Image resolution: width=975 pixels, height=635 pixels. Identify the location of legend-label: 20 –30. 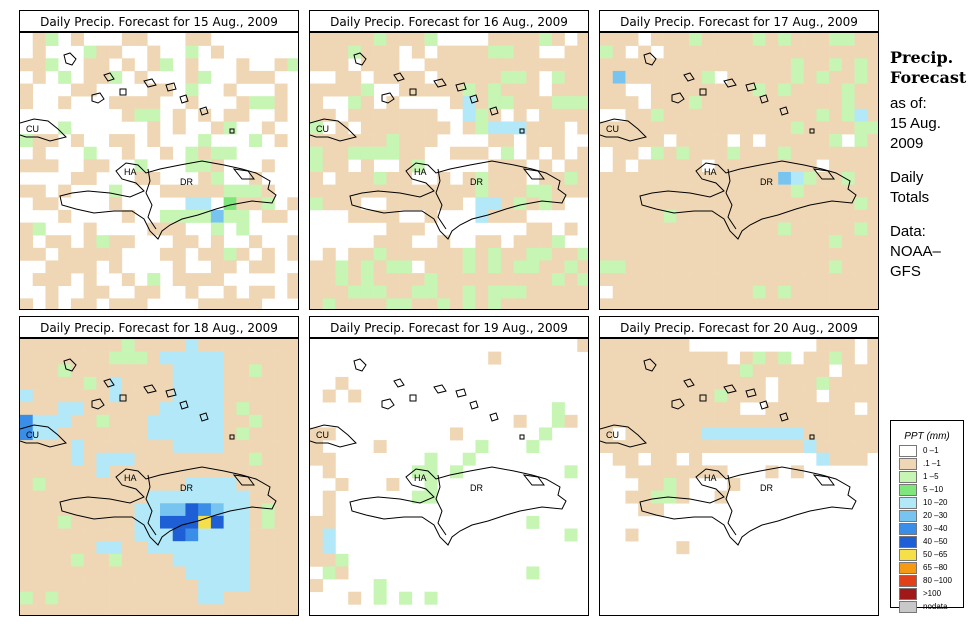
(935, 515).